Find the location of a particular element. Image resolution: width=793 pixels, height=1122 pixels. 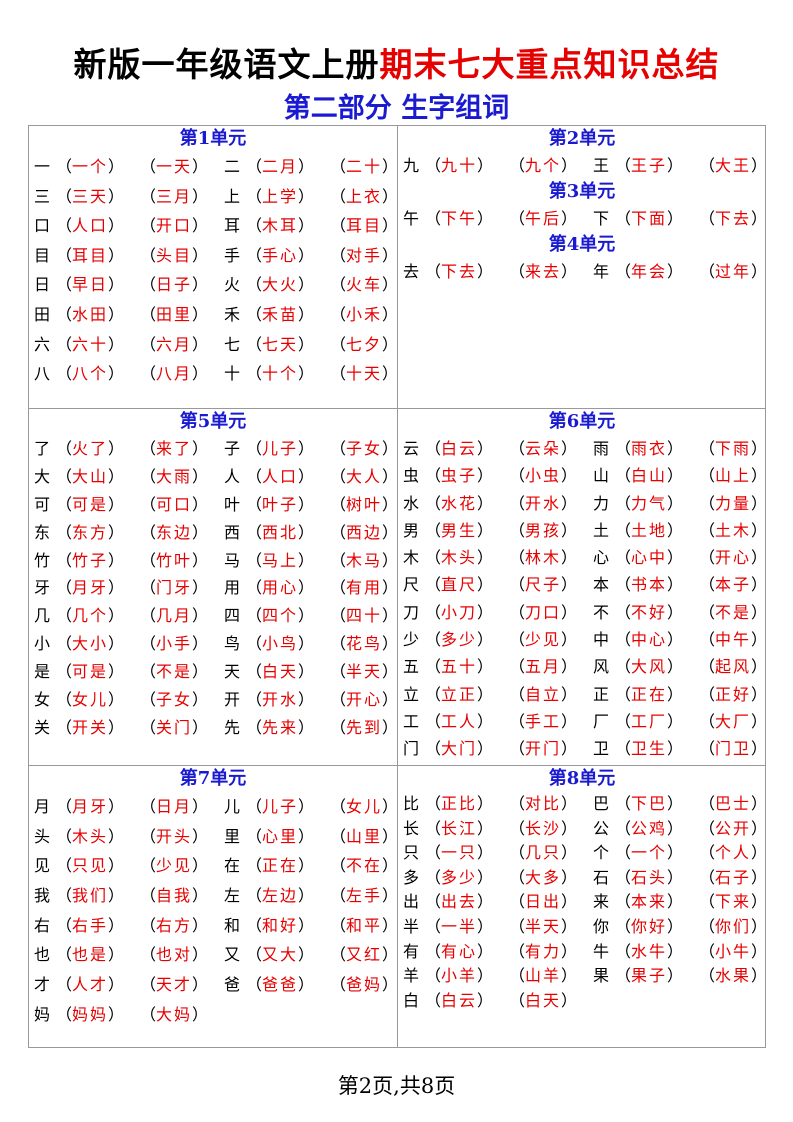

unit-title: 第2单元 is located at coordinates (582, 138).